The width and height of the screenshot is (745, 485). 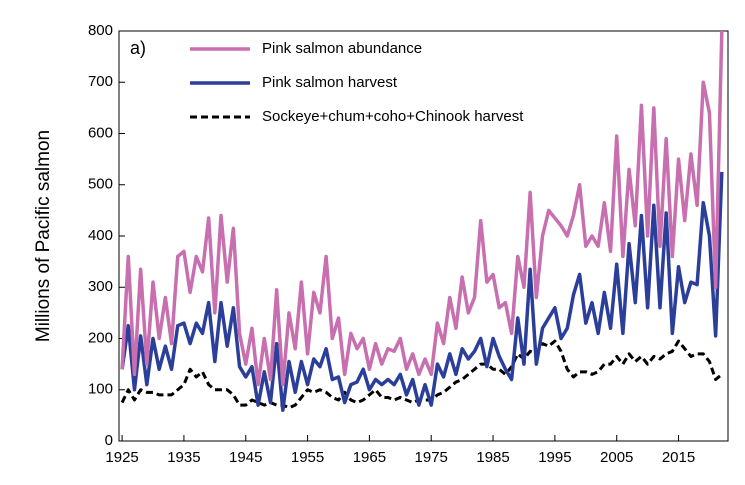 What do you see at coordinates (431, 457) in the screenshot?
I see `x-tick-label: 1975` at bounding box center [431, 457].